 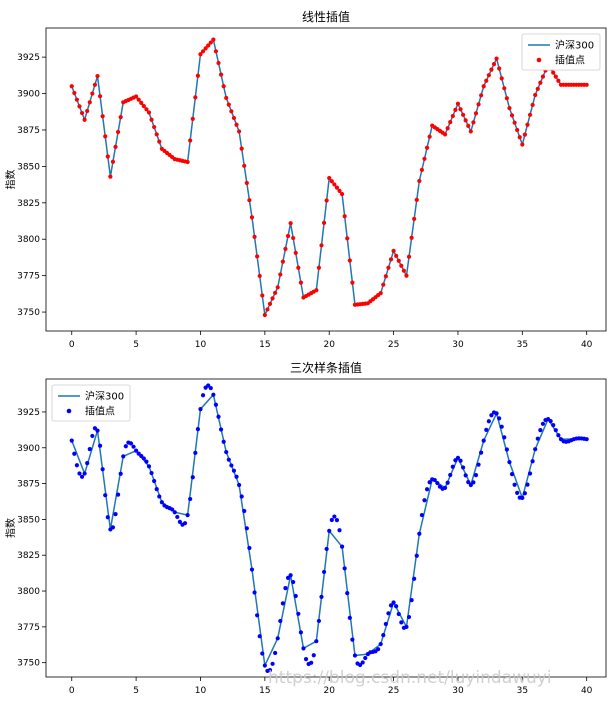 I want to click on y-tick-label: 3875, so click(x=28, y=131).